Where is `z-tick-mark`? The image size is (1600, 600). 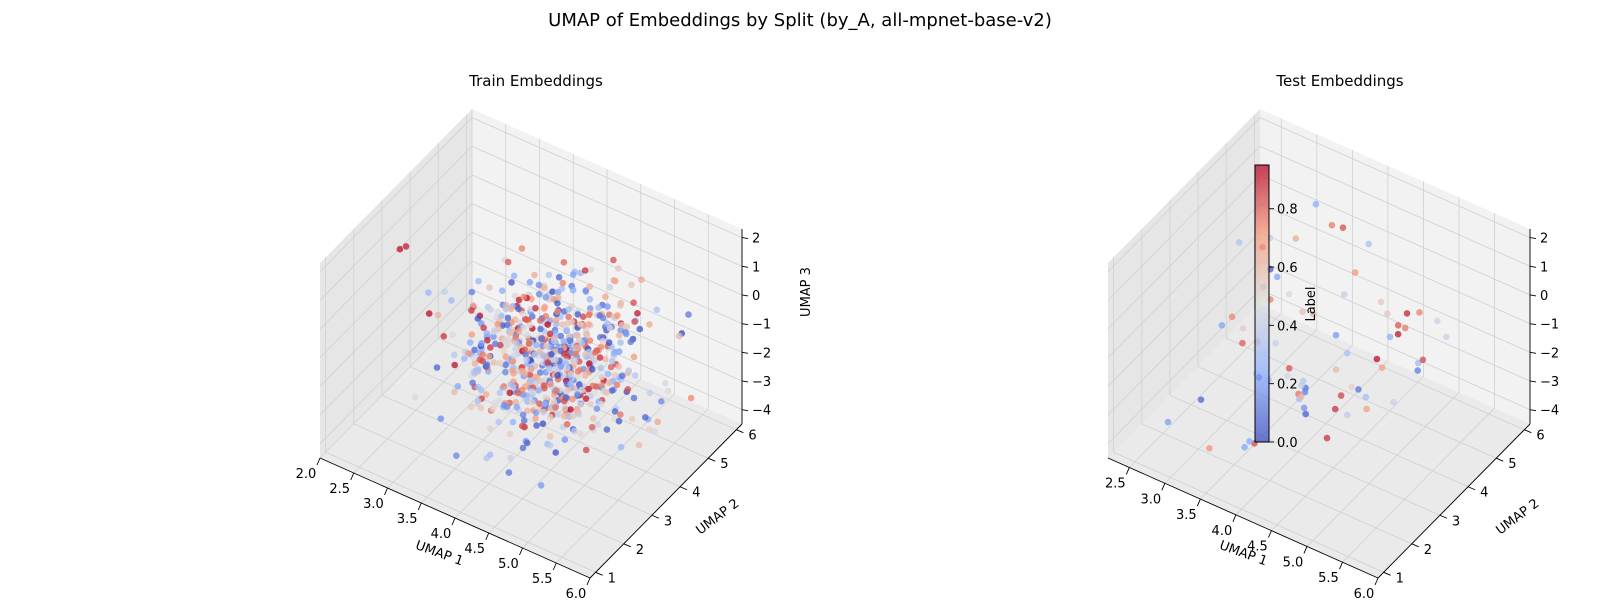
z-tick-mark is located at coordinates (745, 295).